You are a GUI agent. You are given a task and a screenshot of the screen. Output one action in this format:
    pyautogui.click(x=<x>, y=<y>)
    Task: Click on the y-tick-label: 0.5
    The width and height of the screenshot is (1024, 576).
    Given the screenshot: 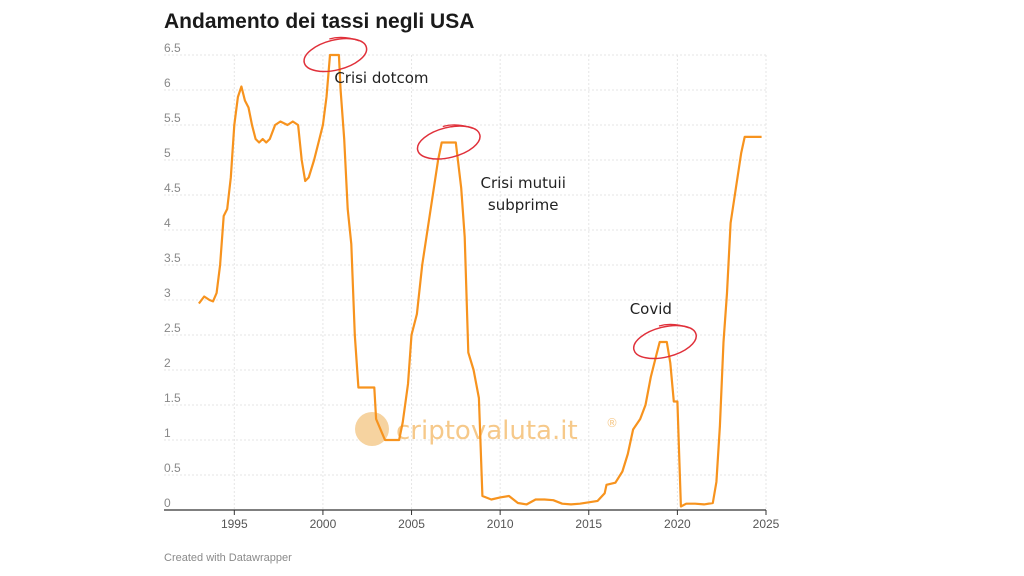 What is the action you would take?
    pyautogui.click(x=172, y=468)
    